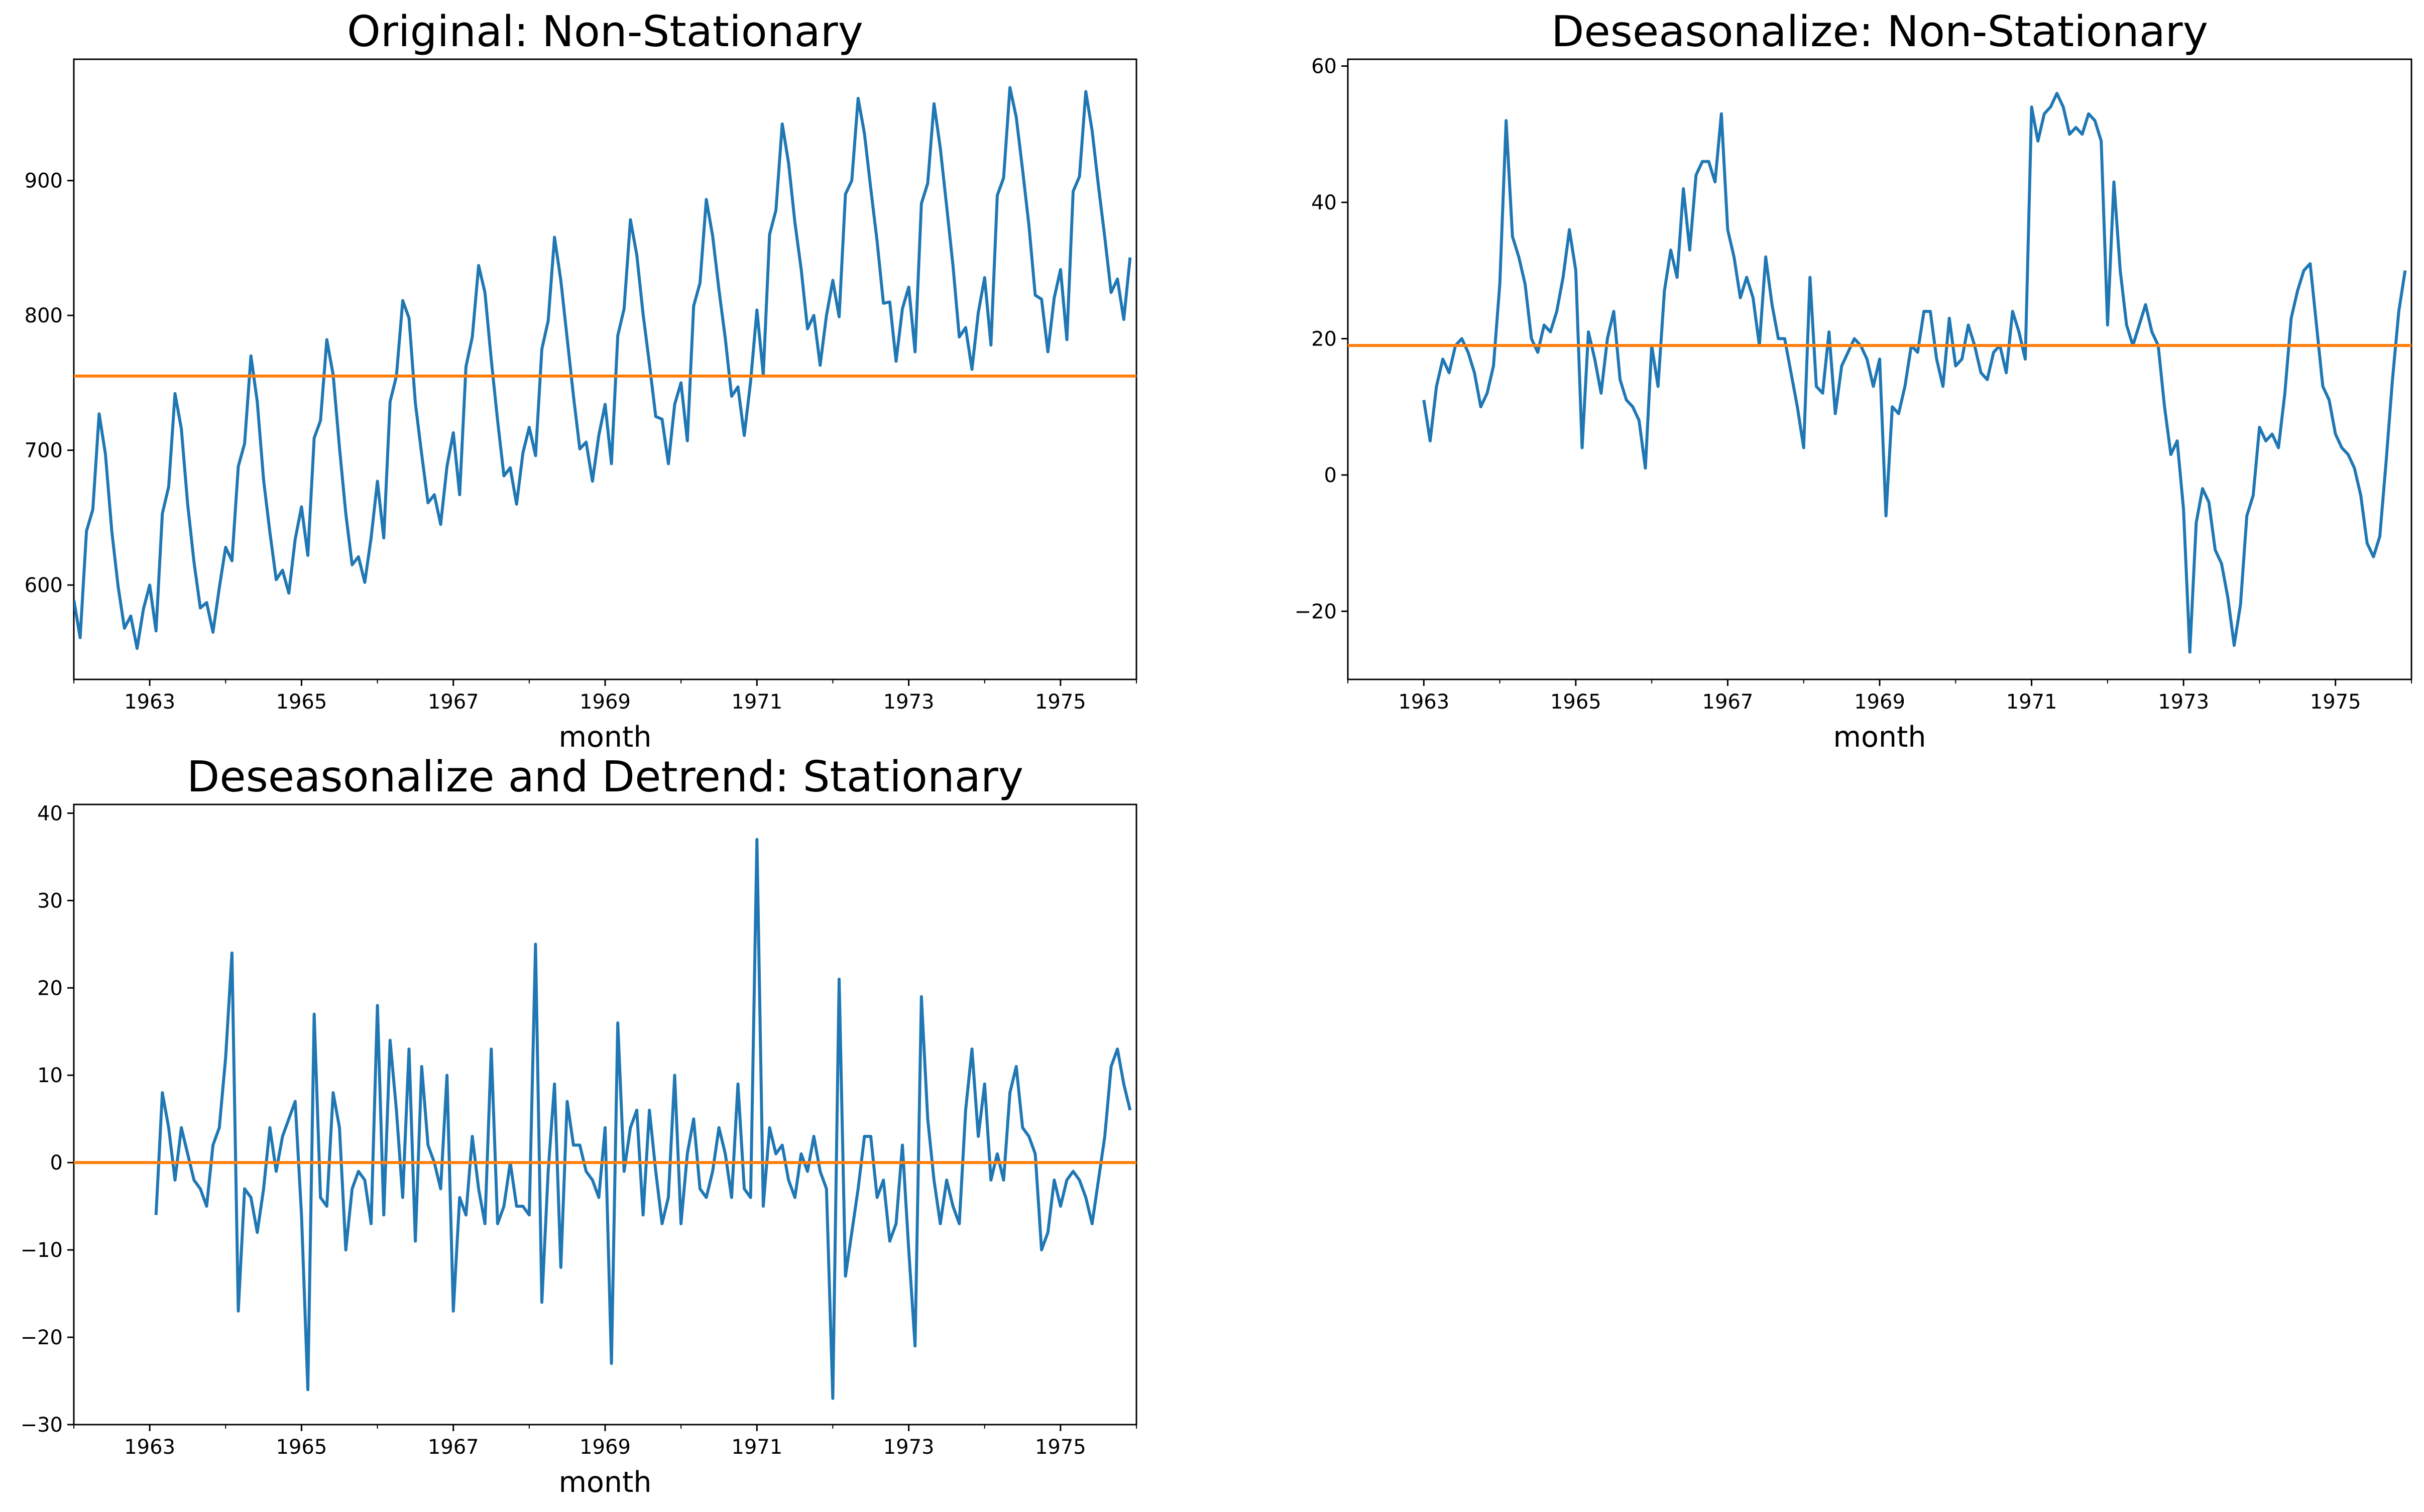 The height and width of the screenshot is (1512, 2424). What do you see at coordinates (42, 1119) in the screenshot?
I see `y-axis: −30 −20 −10 0 10 20 30 40` at bounding box center [42, 1119].